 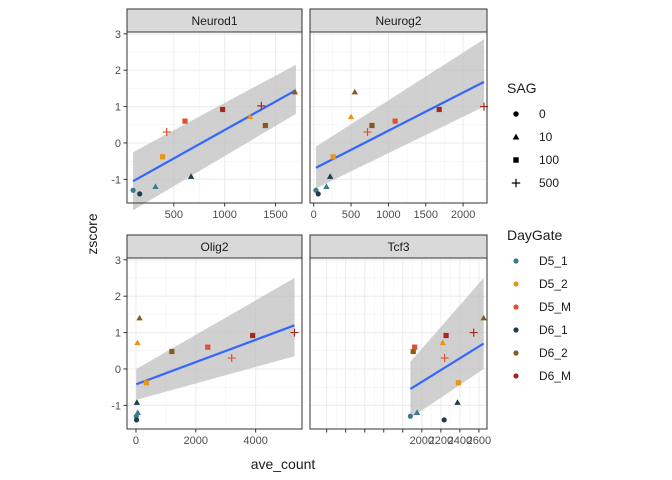 What do you see at coordinates (553, 330) in the screenshot?
I see `legend-label-daygate: D6_1` at bounding box center [553, 330].